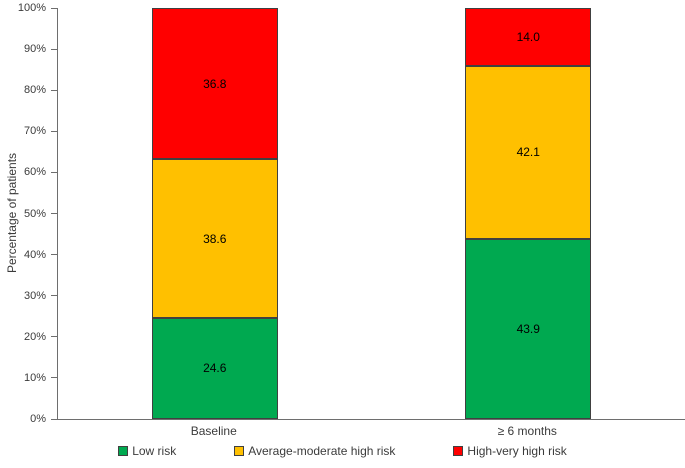  I want to click on bar-segment: 42.1, so click(528, 152).